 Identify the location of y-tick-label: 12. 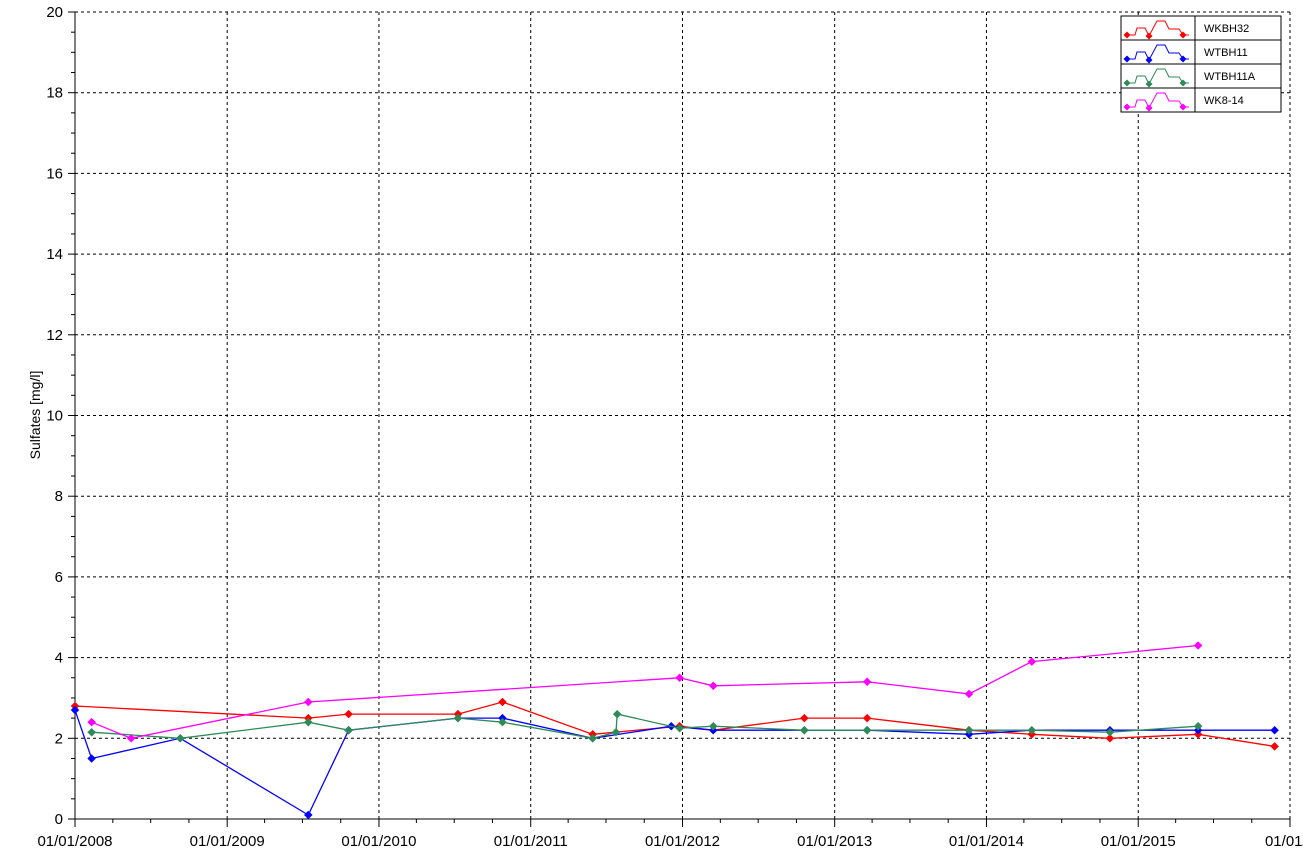
(54, 335).